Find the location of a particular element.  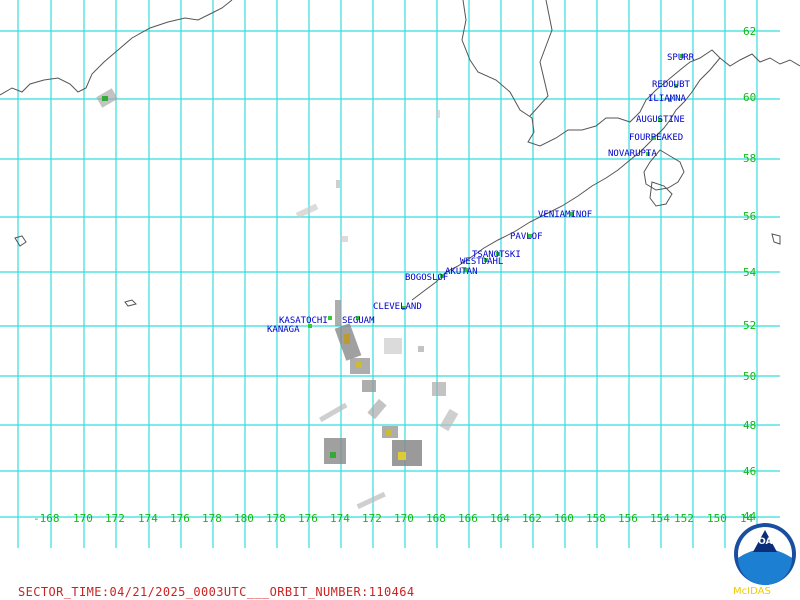

volcano-label-augustine: AUGUSTINE is located at coordinates (660, 120).